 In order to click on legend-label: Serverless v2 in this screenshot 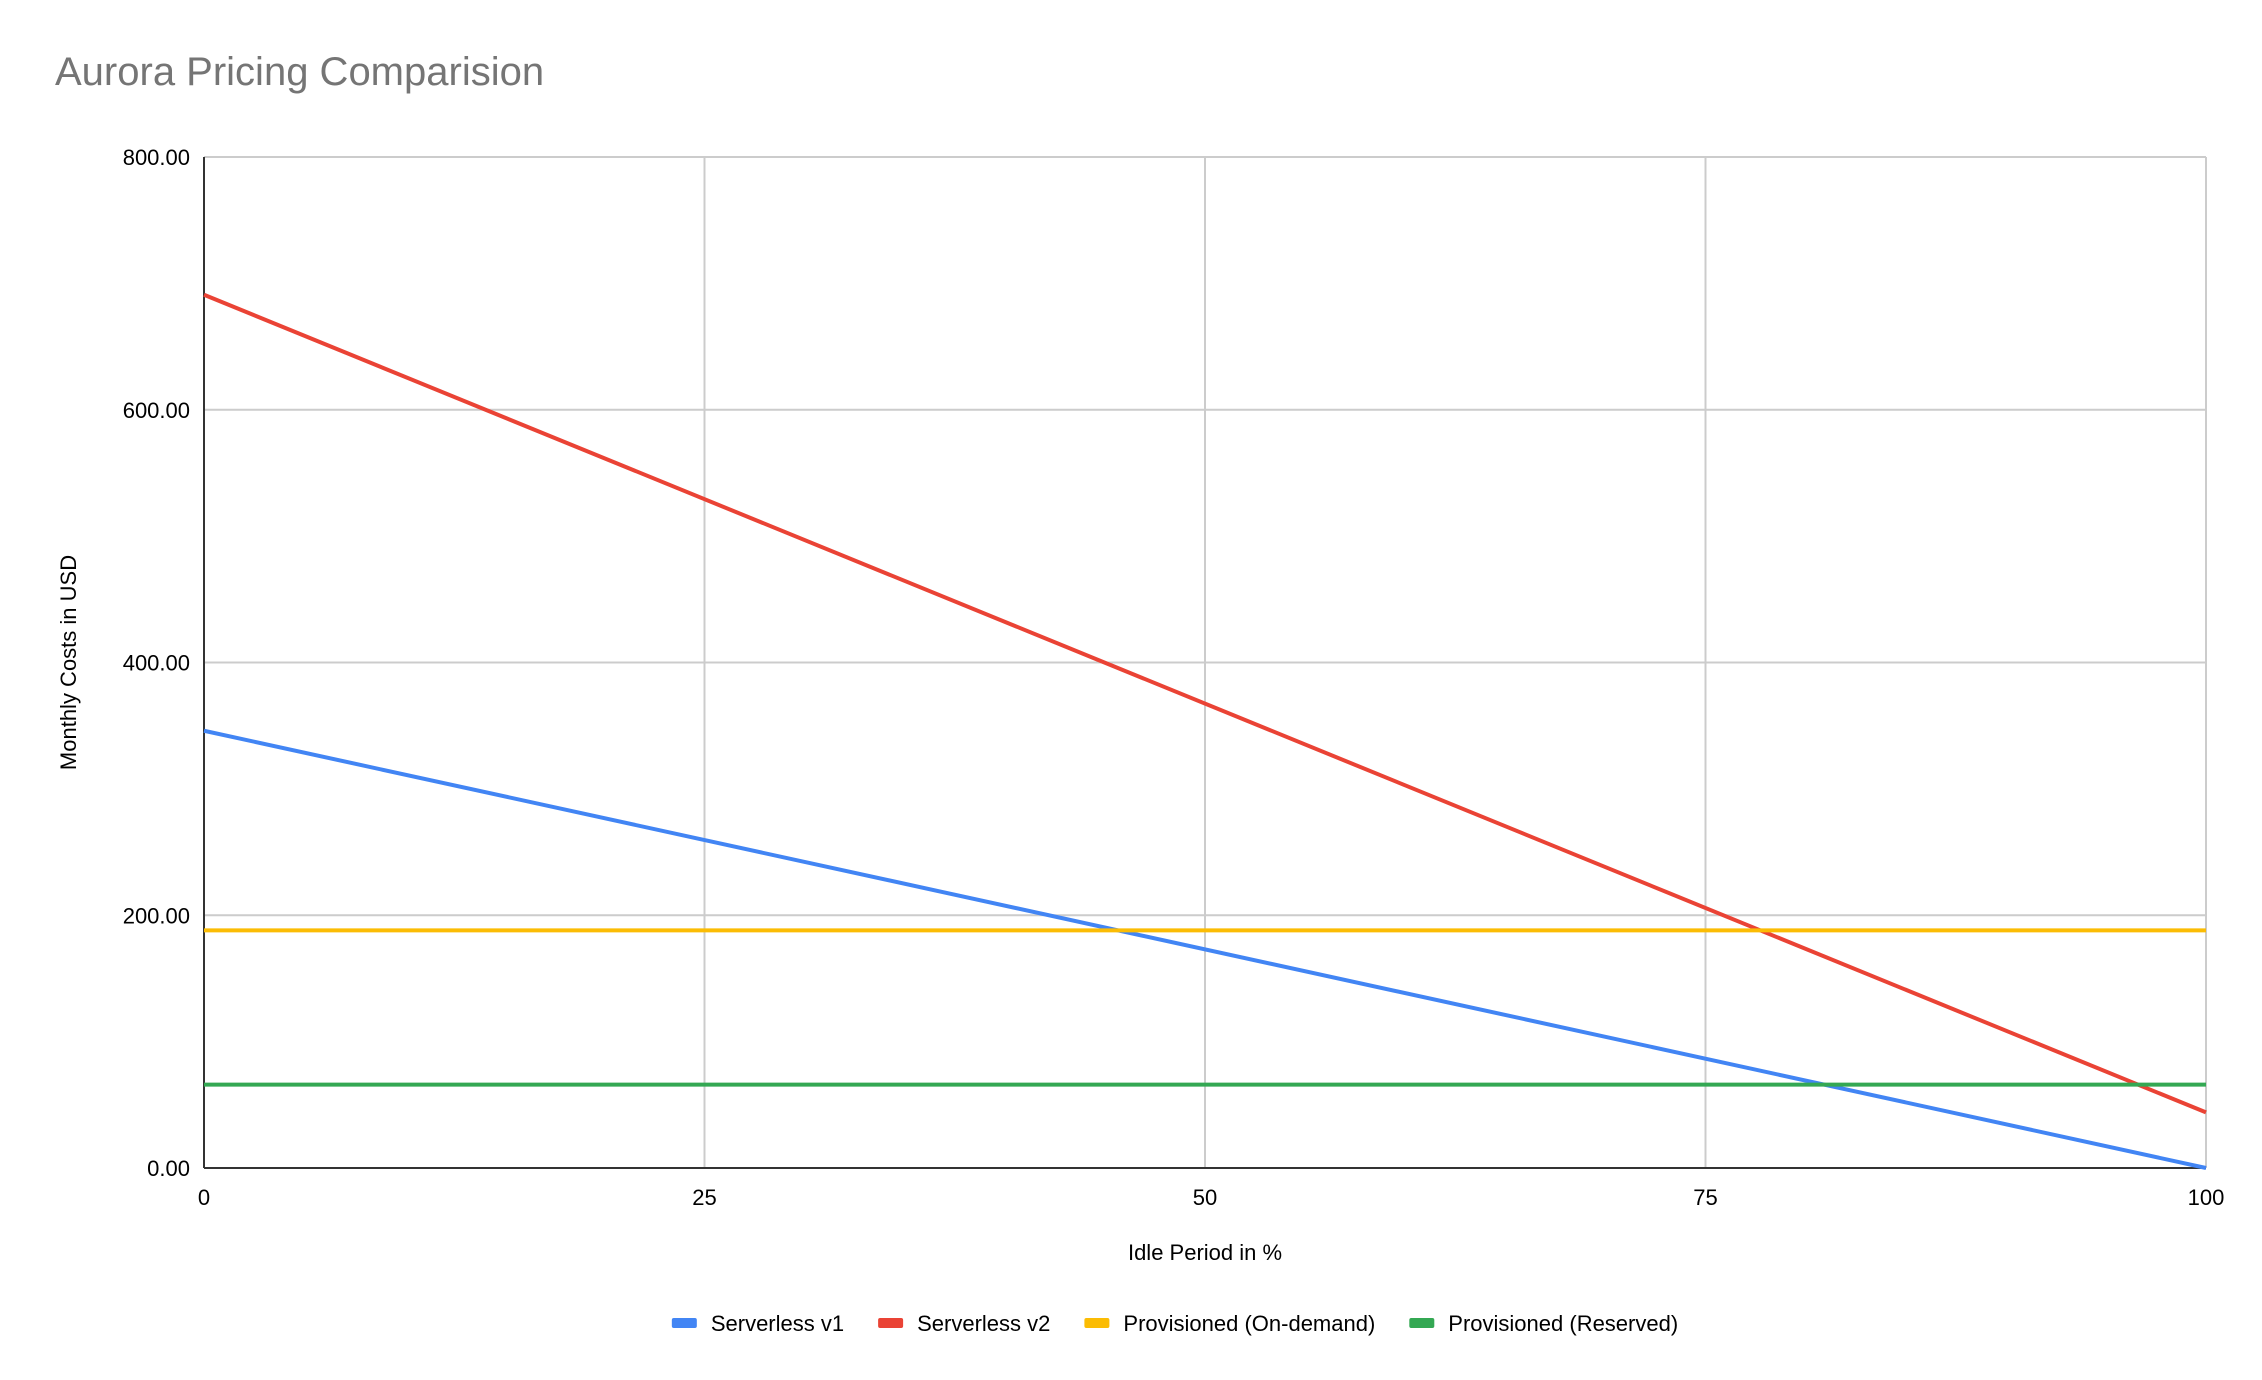, I will do `click(983, 1323)`.